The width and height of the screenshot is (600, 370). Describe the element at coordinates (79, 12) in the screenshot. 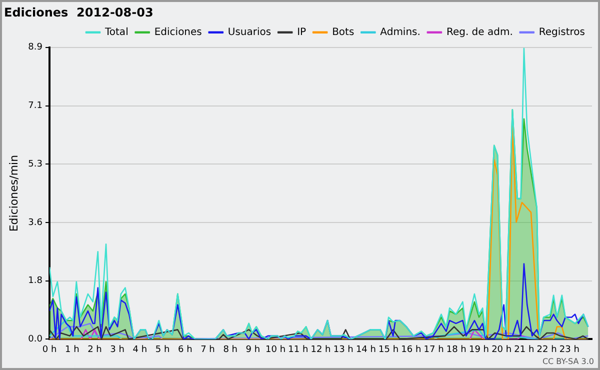

I see `chart-title: Ediciones 2012-08-03` at that location.